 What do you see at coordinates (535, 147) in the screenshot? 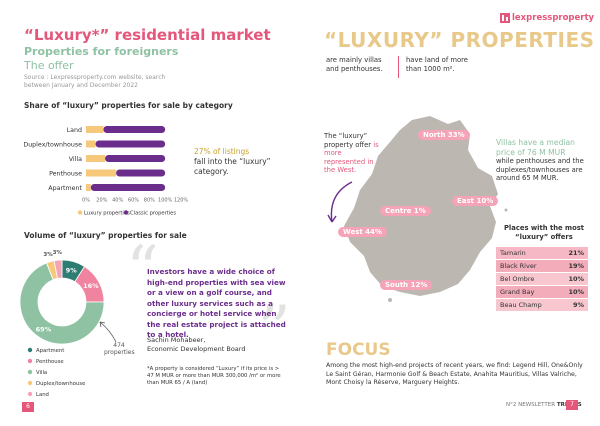
I see `villa-note-green: Villas have a median price of 76 M MUR` at bounding box center [535, 147].